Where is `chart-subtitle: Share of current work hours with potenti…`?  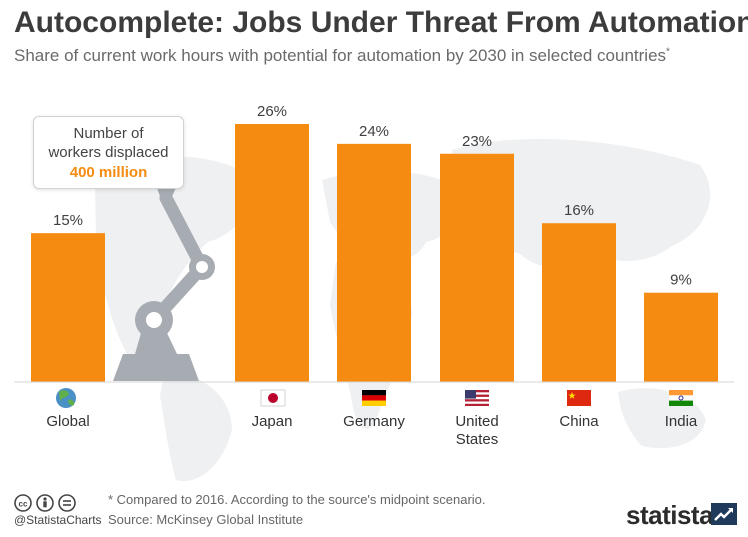 chart-subtitle: Share of current work hours with potenti… is located at coordinates (342, 56).